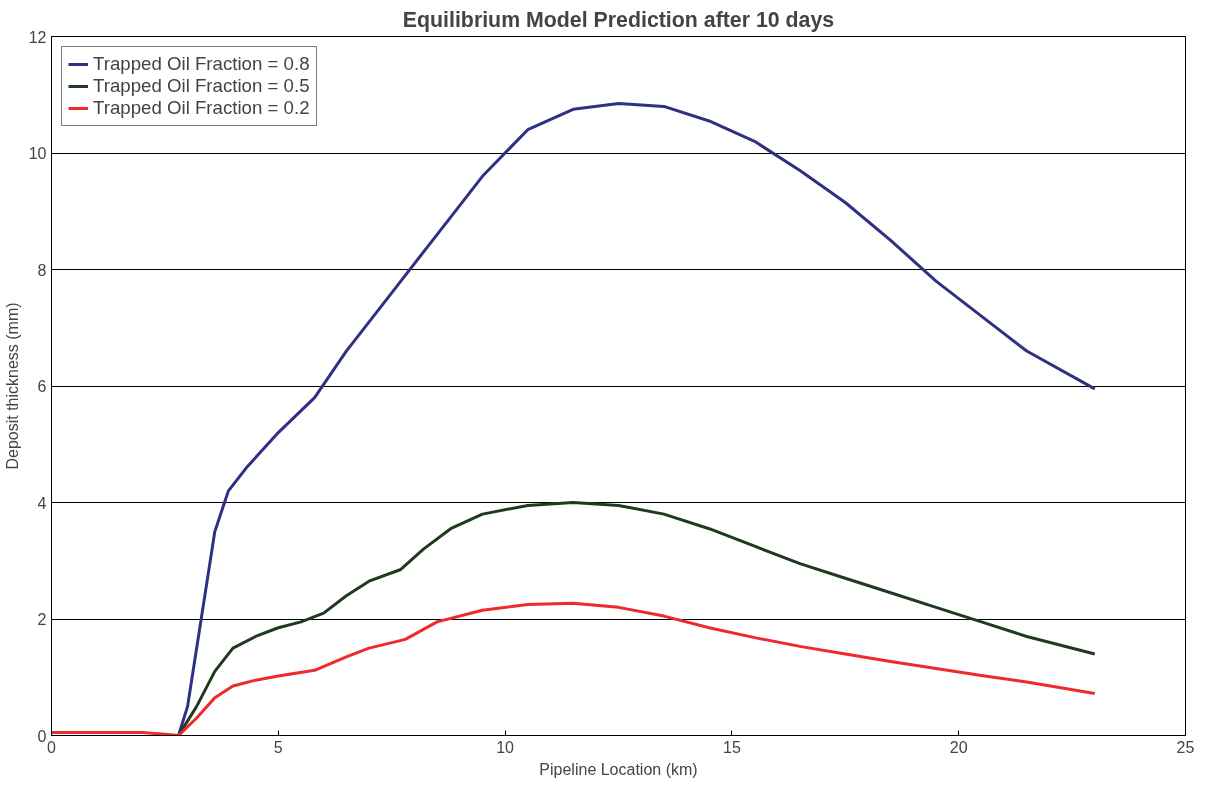 The width and height of the screenshot is (1228, 787). Describe the element at coordinates (12, 386) in the screenshot. I see `y-axis-title: Deposit thickness (mm)` at that location.